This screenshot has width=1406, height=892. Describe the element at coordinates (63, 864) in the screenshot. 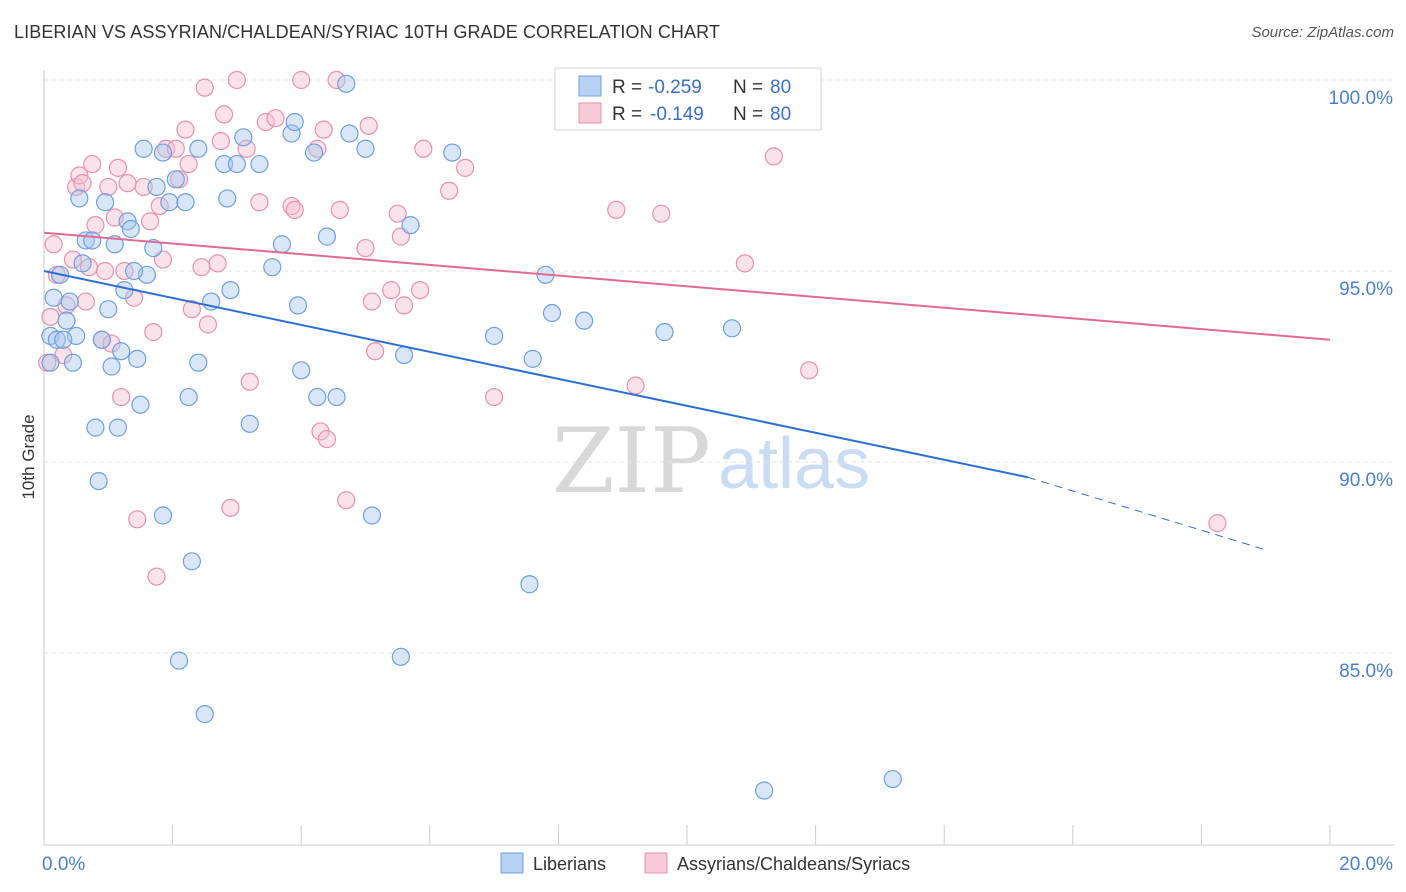

I see `x-tick-label-min: 0.0%` at that location.